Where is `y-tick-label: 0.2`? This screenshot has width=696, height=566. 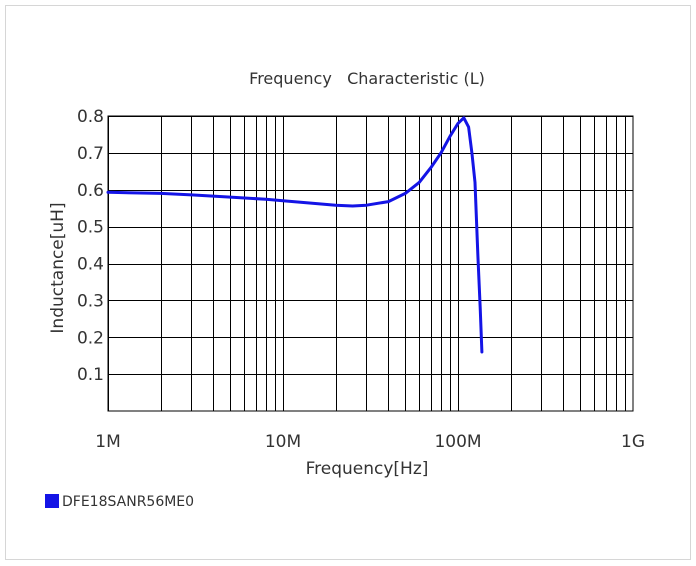
y-tick-label: 0.2 is located at coordinates (90, 338).